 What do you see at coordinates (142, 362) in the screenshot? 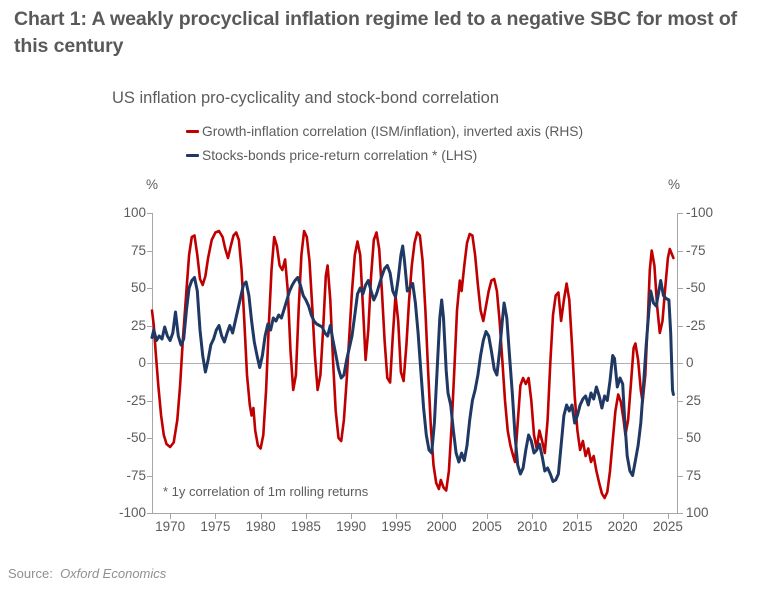
I see `y-axis-label-left: 0` at bounding box center [142, 362].